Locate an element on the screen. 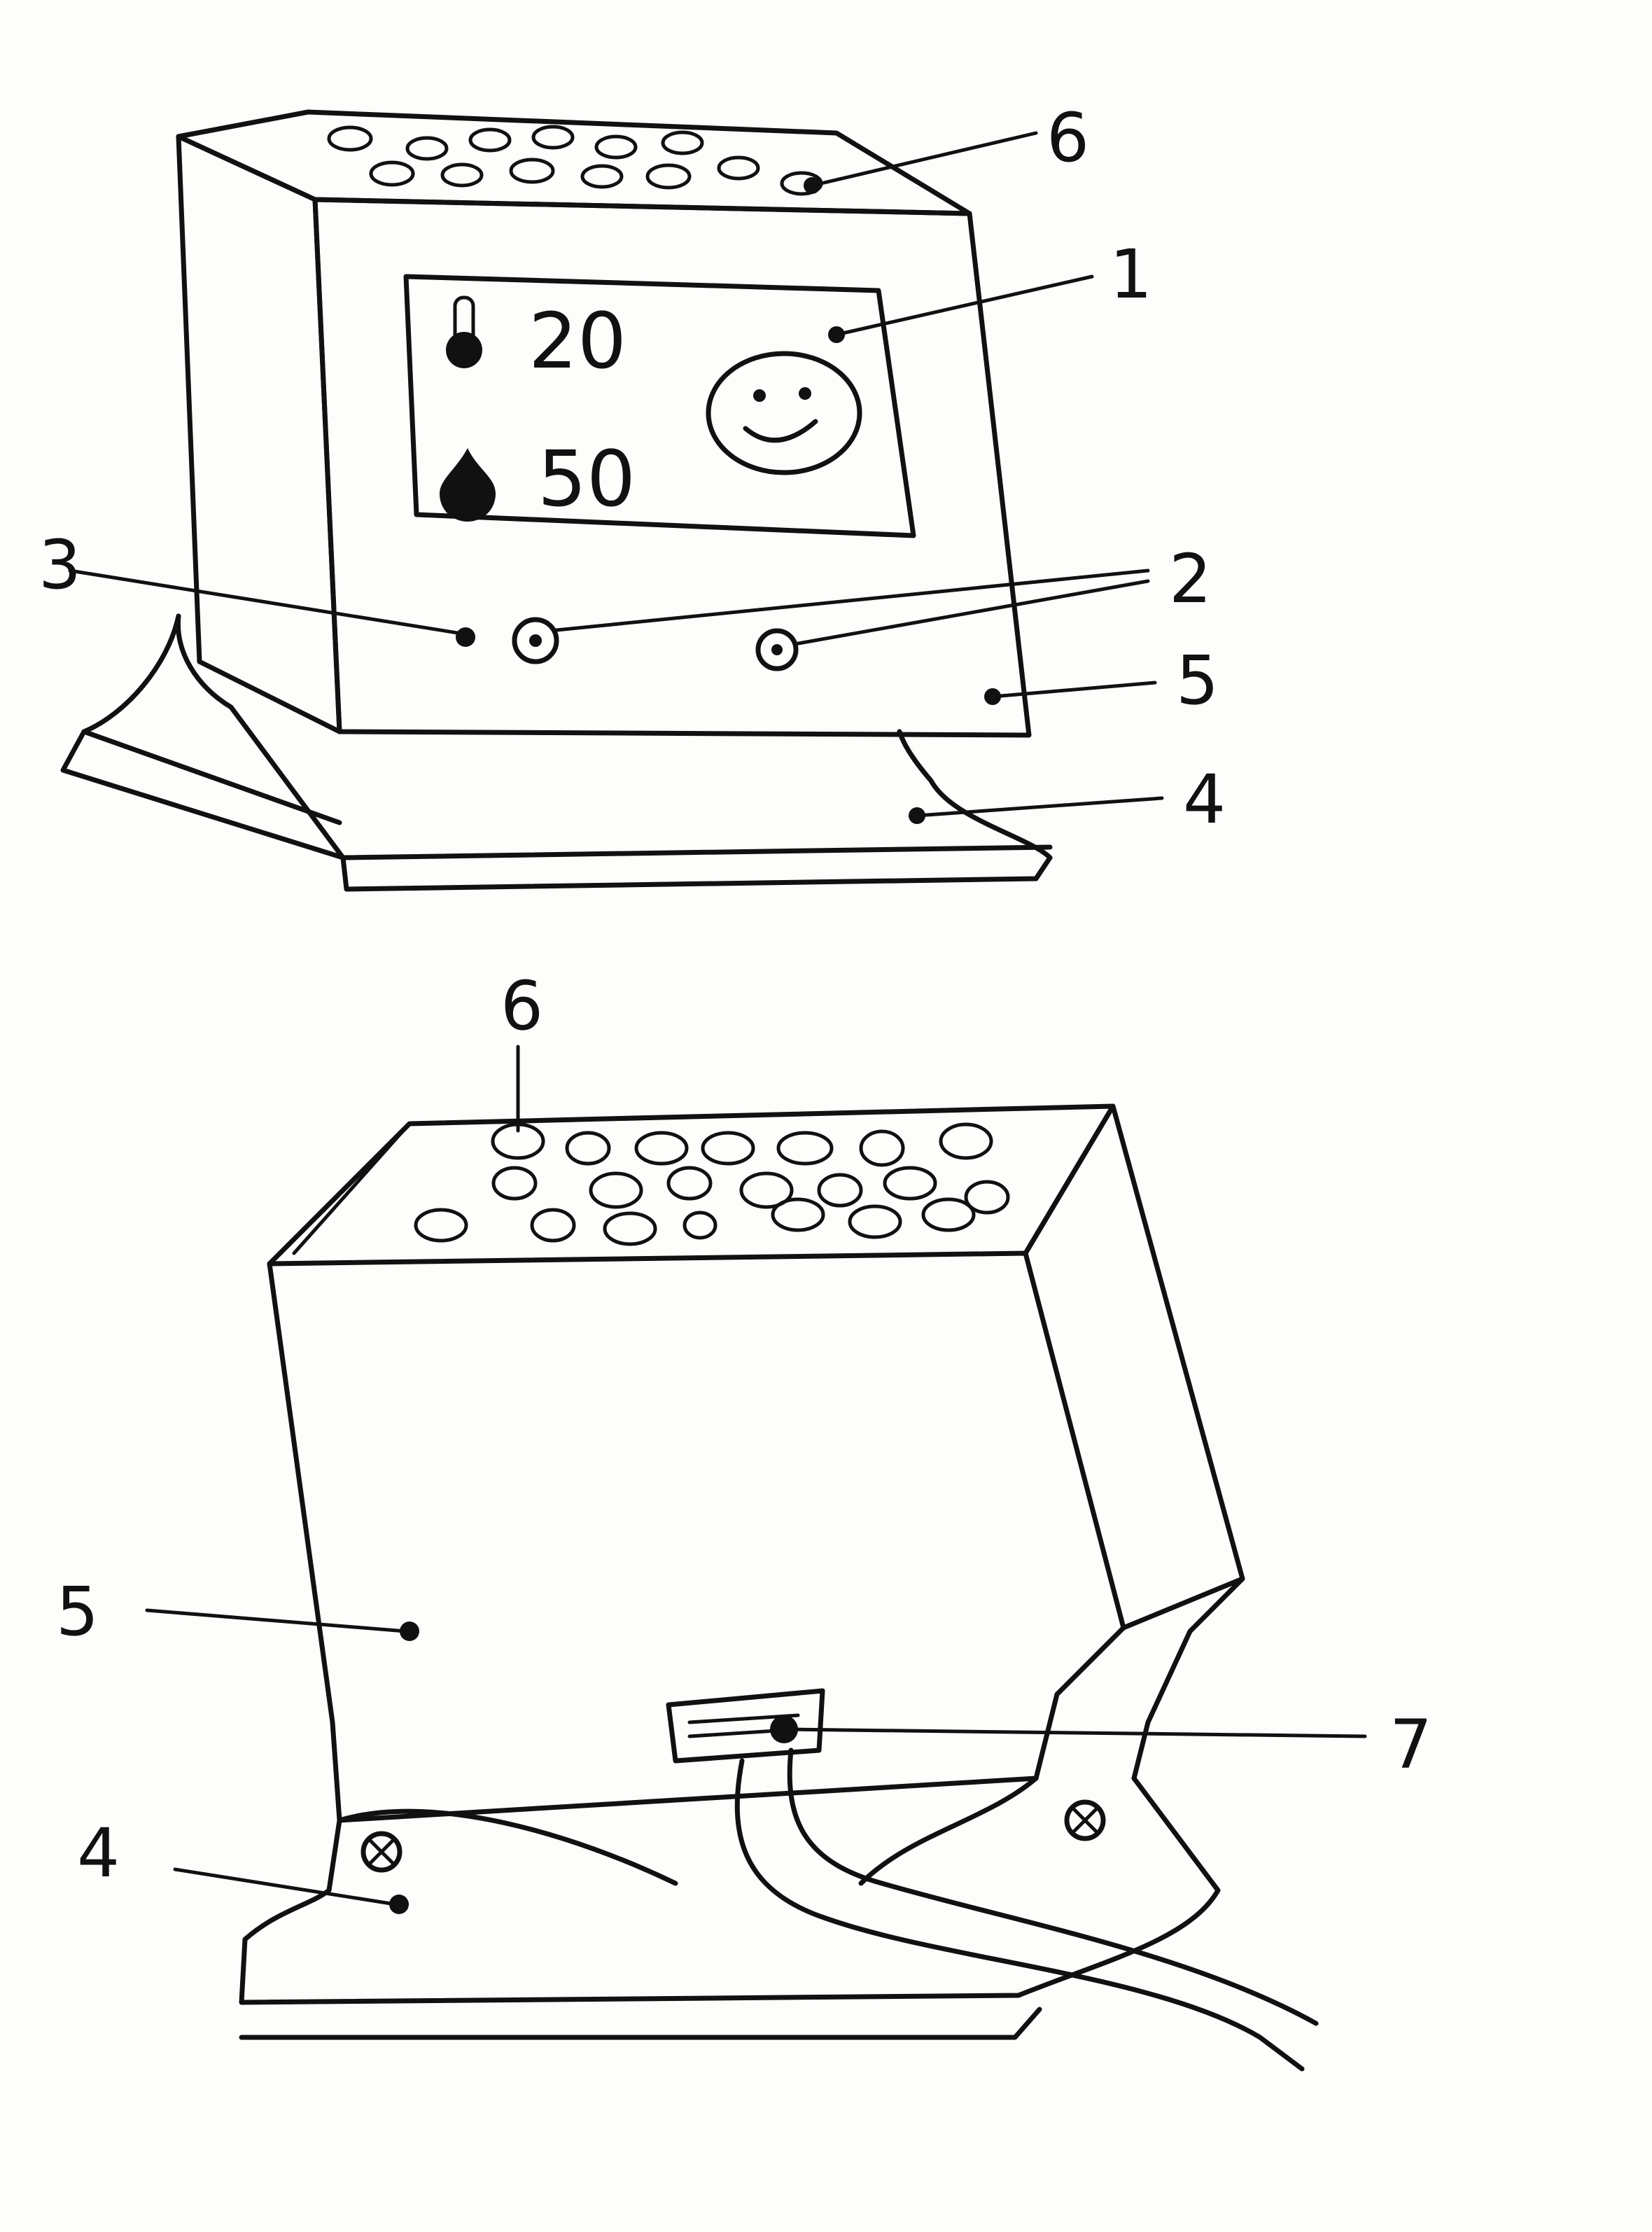  housing-top-rear is located at coordinates (691, 1185).